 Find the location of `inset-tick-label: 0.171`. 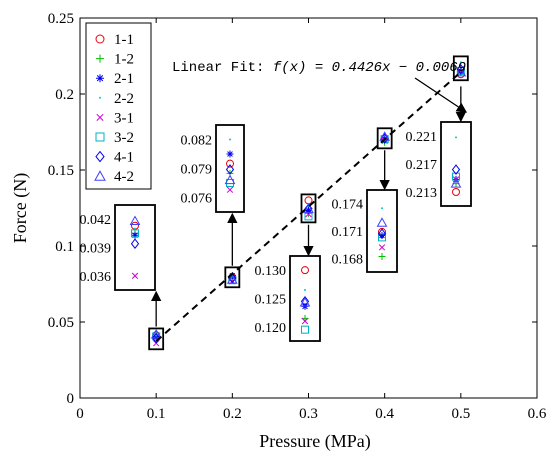

inset-tick-label: 0.171 is located at coordinates (348, 232).